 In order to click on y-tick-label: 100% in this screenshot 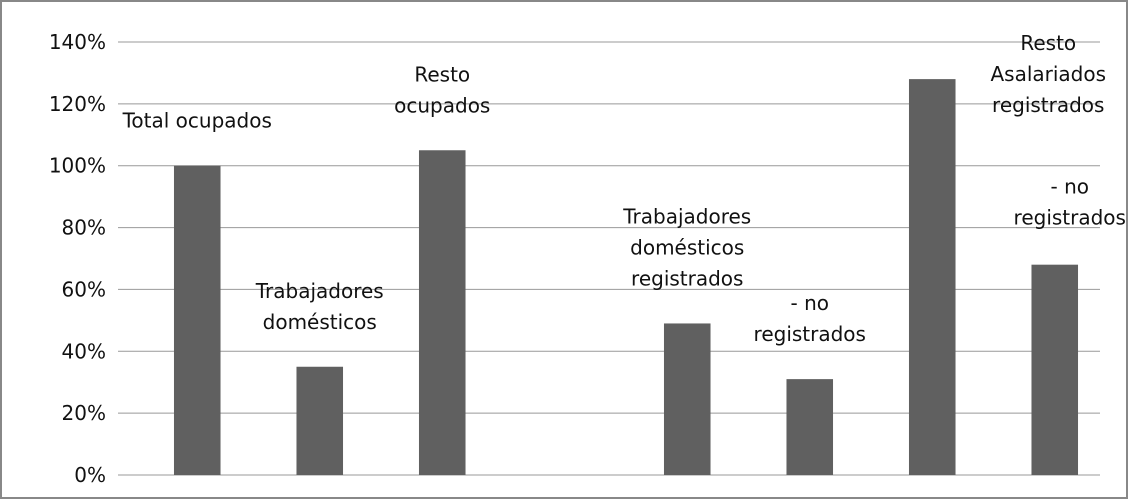, I will do `click(77, 166)`.